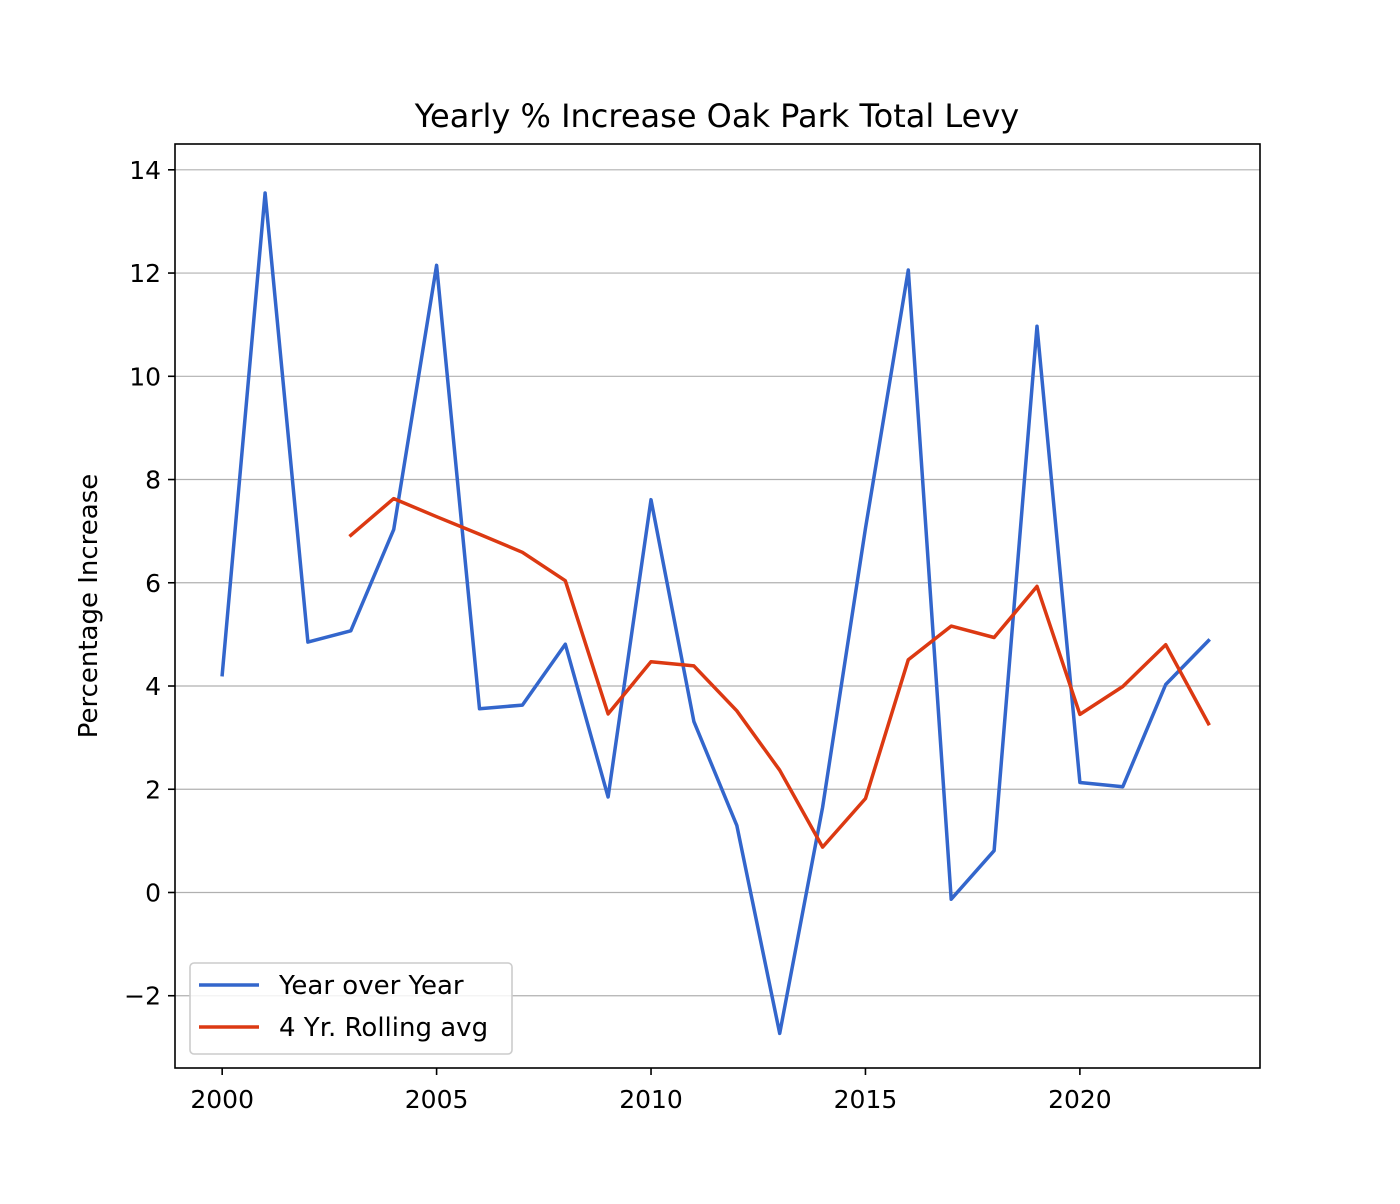 Image resolution: width=1400 pixels, height=1204 pixels. I want to click on x-tick-label: 2005, so click(437, 1099).